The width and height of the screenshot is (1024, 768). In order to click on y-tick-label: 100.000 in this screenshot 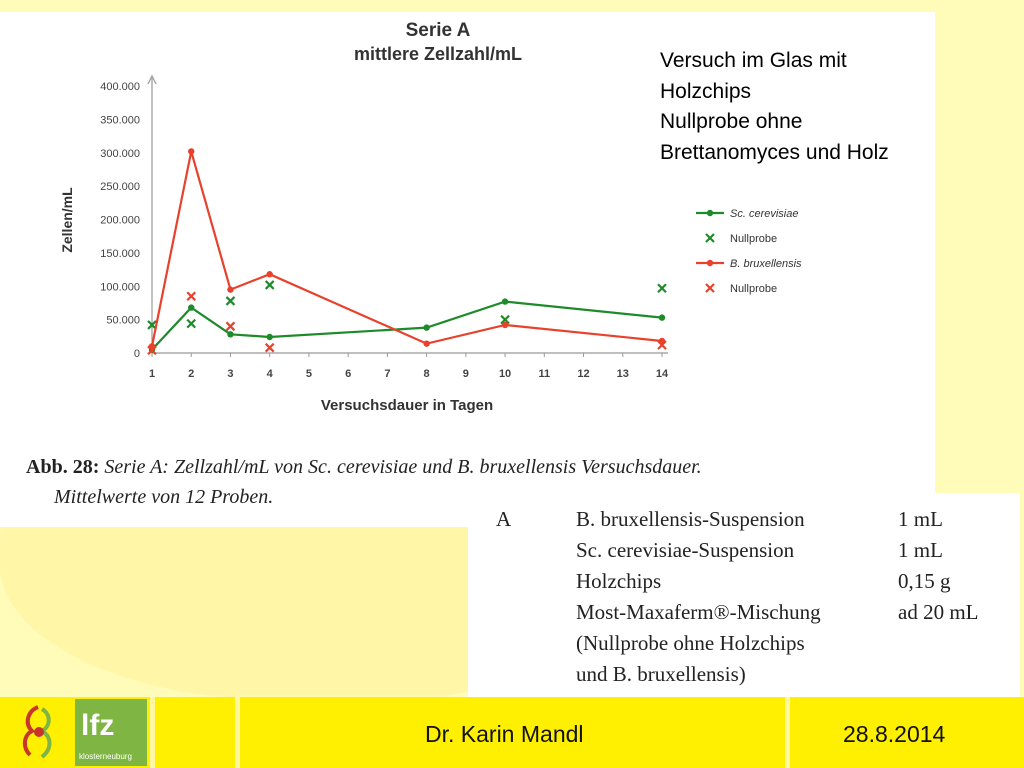, I will do `click(120, 287)`.